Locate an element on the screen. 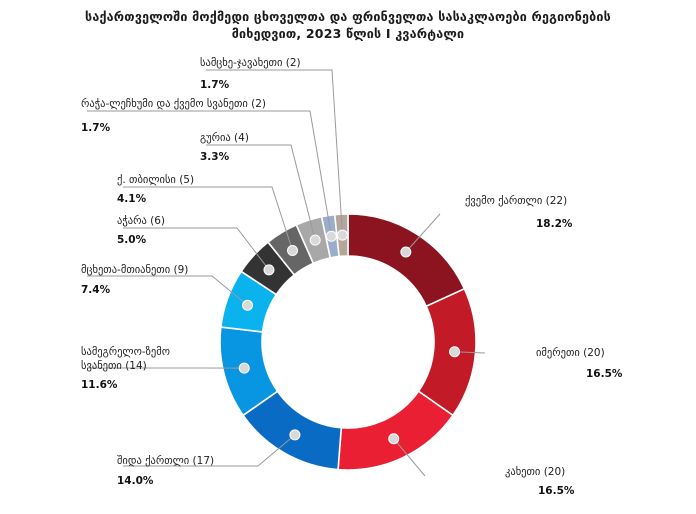  slice-percent-6: 7.4% is located at coordinates (96, 290).